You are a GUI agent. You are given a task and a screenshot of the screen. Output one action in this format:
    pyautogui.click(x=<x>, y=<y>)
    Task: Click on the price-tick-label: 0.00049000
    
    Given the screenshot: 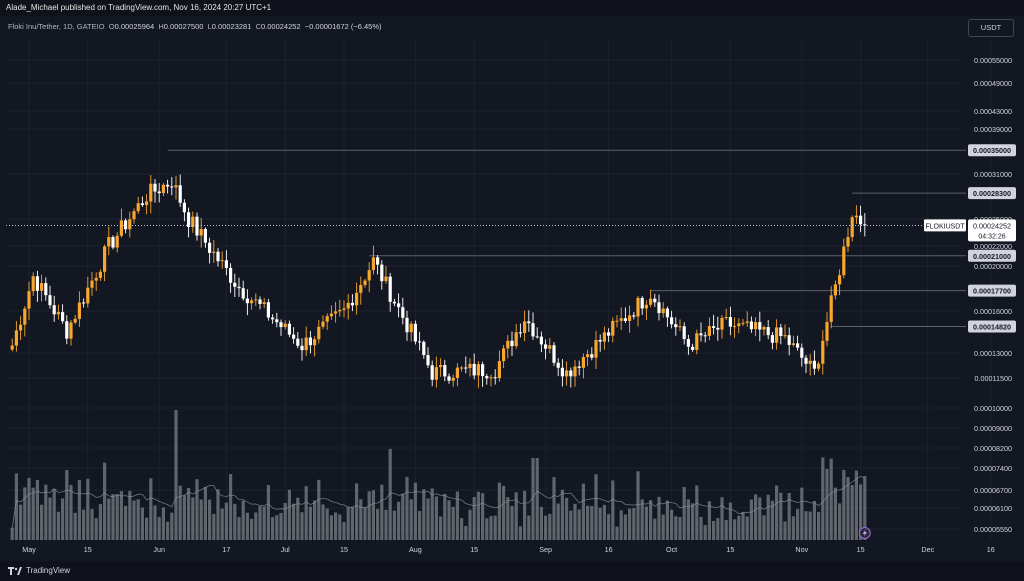 What is the action you would take?
    pyautogui.click(x=993, y=83)
    